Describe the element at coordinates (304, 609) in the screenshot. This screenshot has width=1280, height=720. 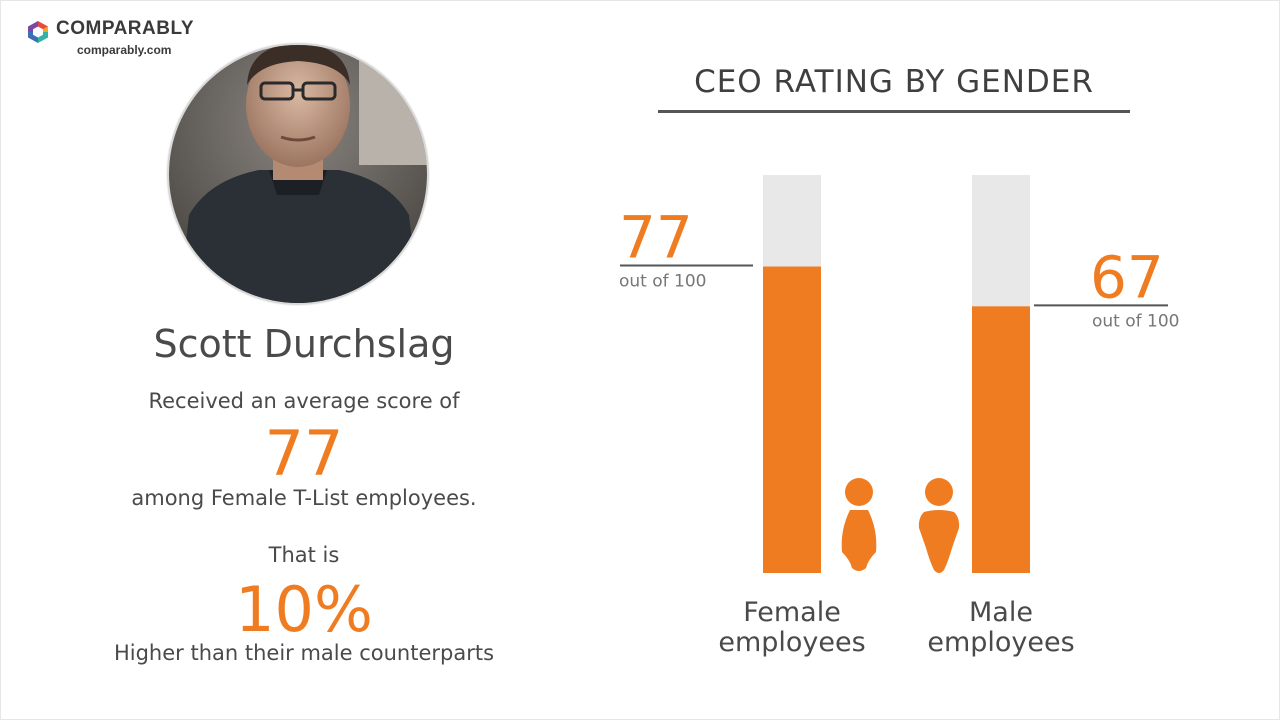
I see `difference-value: 10%` at that location.